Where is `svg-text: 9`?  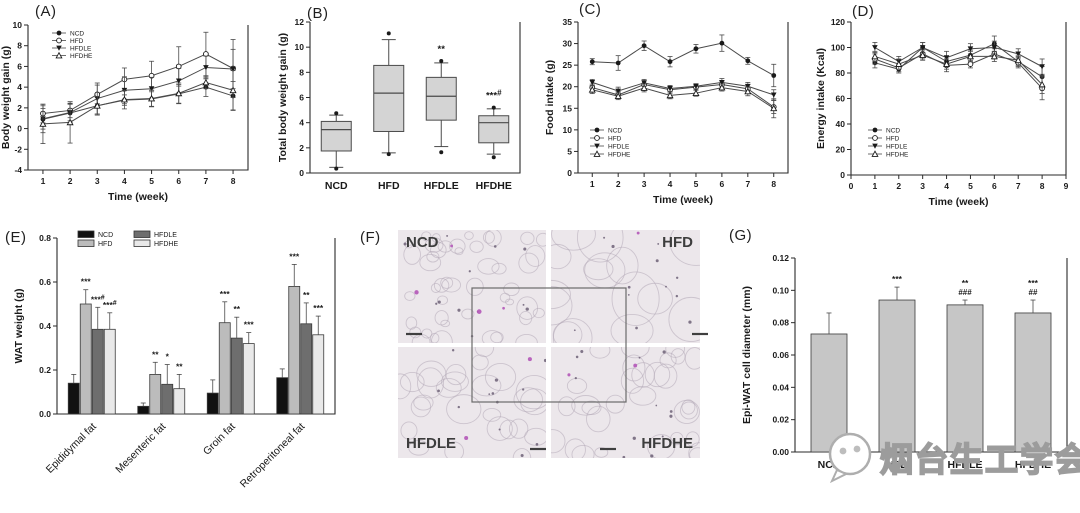 svg-text: 9 is located at coordinates (1066, 186).